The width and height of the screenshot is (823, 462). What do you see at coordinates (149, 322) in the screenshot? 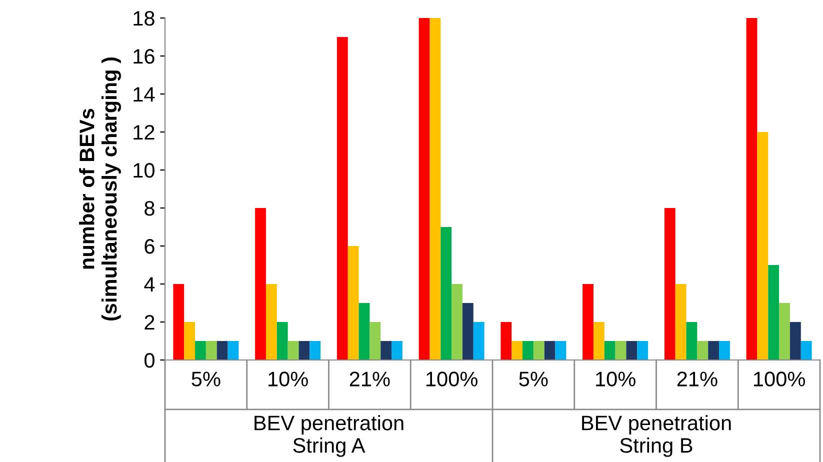
I see `y-tick-label: 2` at bounding box center [149, 322].